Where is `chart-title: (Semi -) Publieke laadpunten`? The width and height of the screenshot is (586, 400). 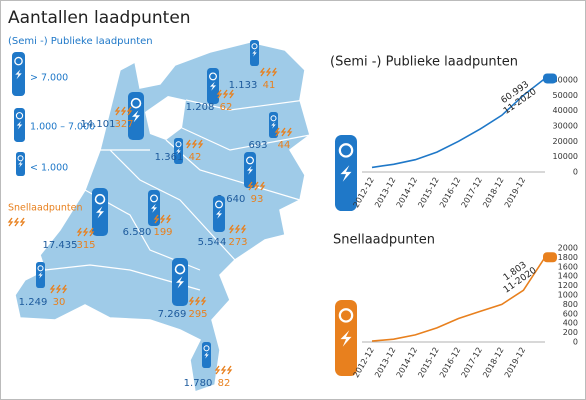 chart-title: (Semi -) Publieke laadpunten is located at coordinates (424, 62).